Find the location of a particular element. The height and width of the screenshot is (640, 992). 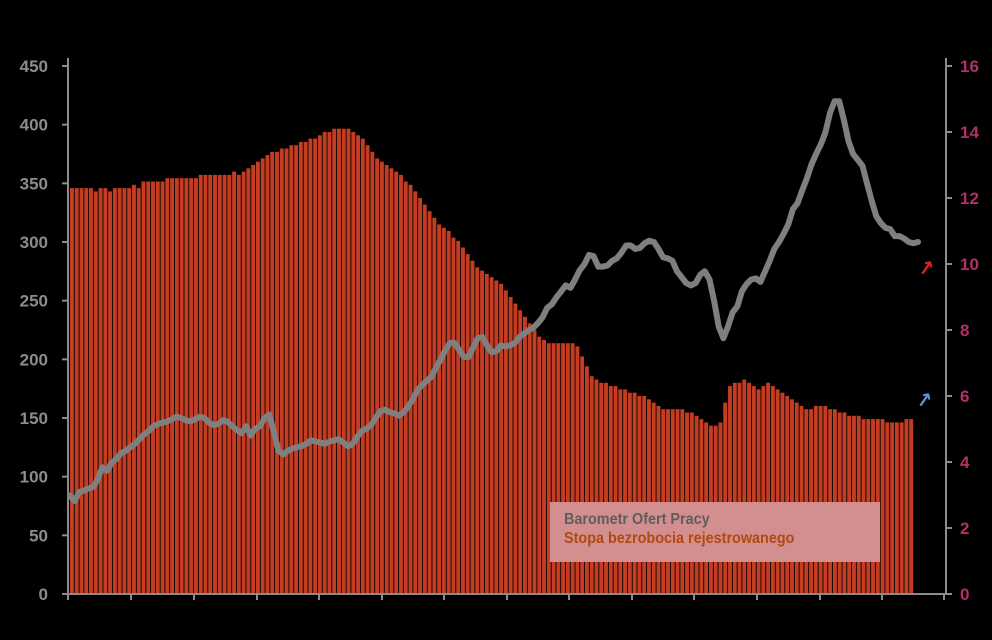

left-tick-label: 50 is located at coordinates (38, 535).